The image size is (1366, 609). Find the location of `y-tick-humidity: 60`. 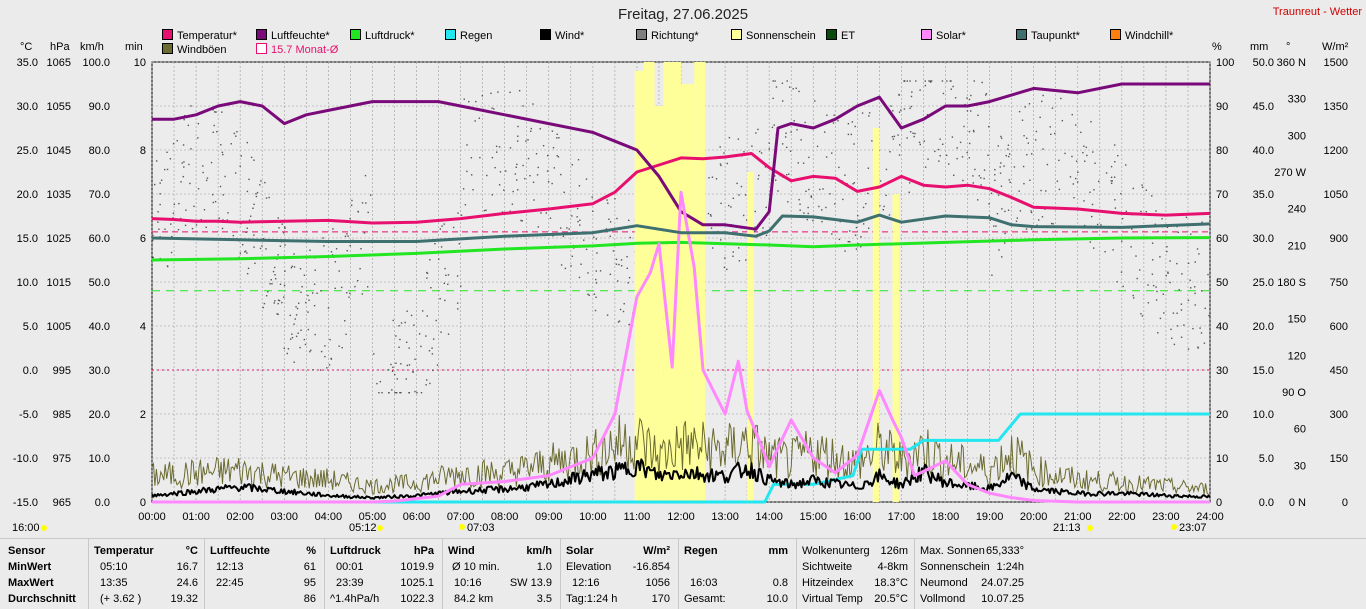

y-tick-humidity: 60 is located at coordinates (1222, 239).